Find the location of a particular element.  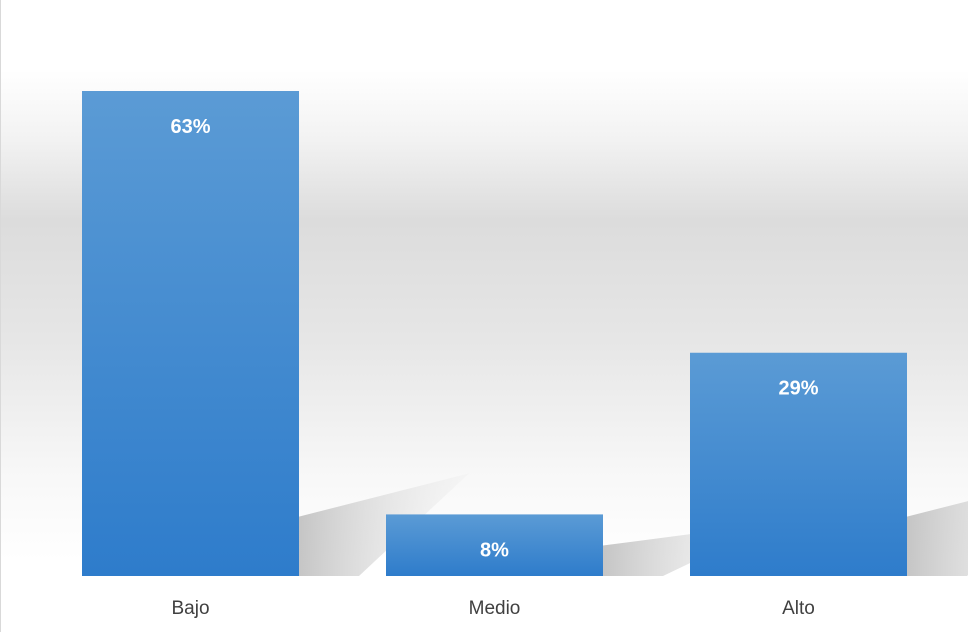

data-label-alto: 29% is located at coordinates (798, 389).